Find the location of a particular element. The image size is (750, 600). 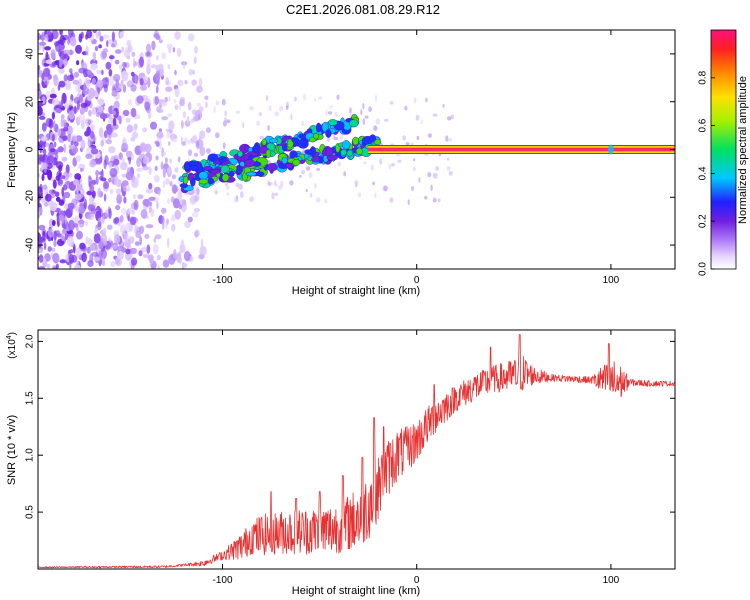

y-tick-label: 2.0 is located at coordinates (30, 341).